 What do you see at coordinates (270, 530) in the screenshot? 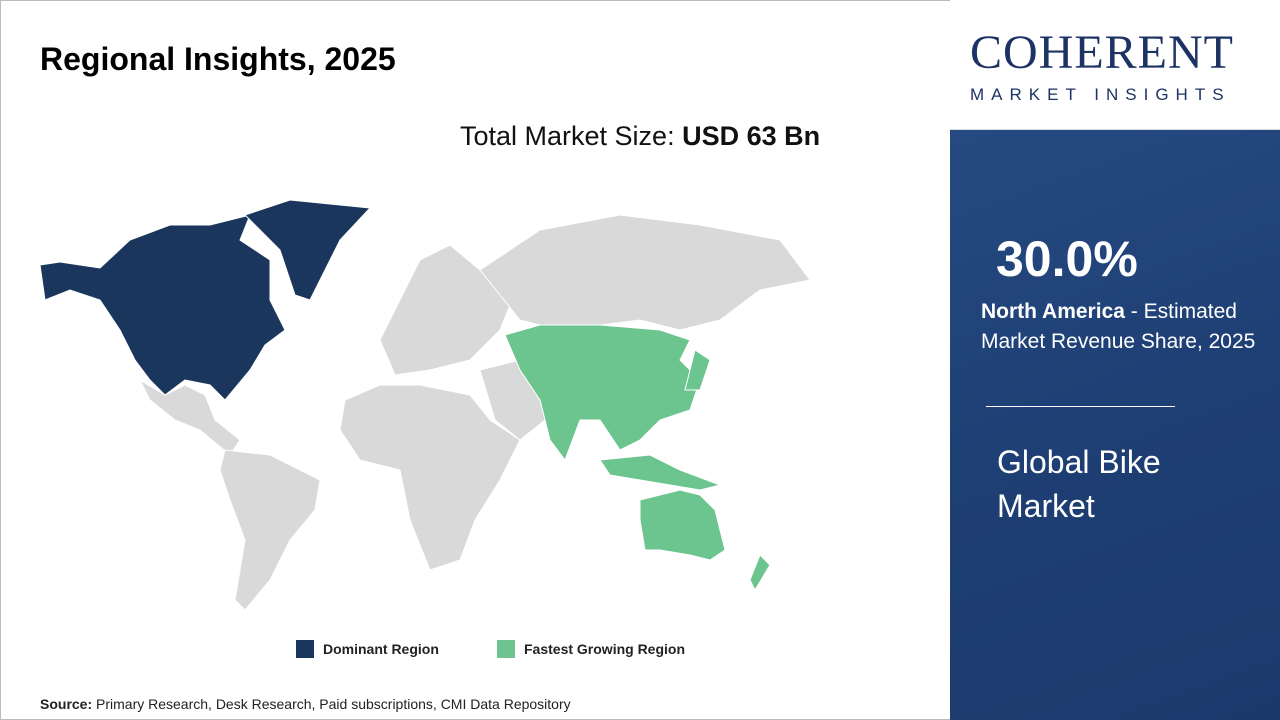
I see `region-south-america` at bounding box center [270, 530].